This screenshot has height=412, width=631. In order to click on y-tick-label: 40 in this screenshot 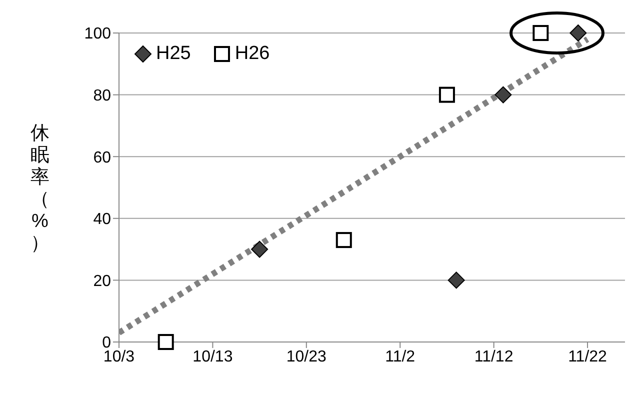, I will do `click(102, 219)`.